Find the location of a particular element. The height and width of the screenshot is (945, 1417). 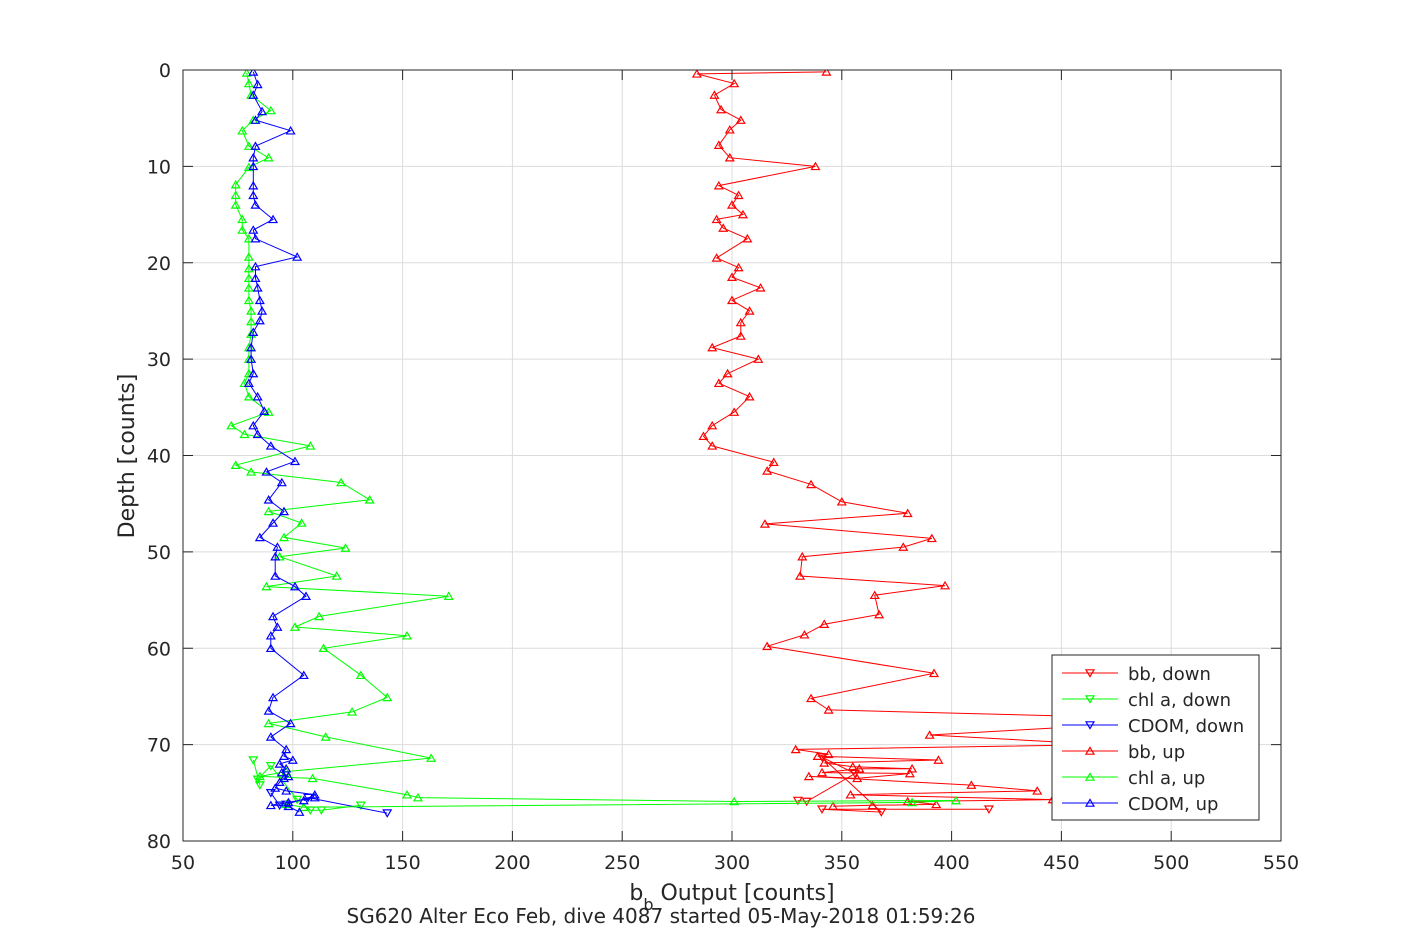

x-tick-label: 200 is located at coordinates (512, 863).